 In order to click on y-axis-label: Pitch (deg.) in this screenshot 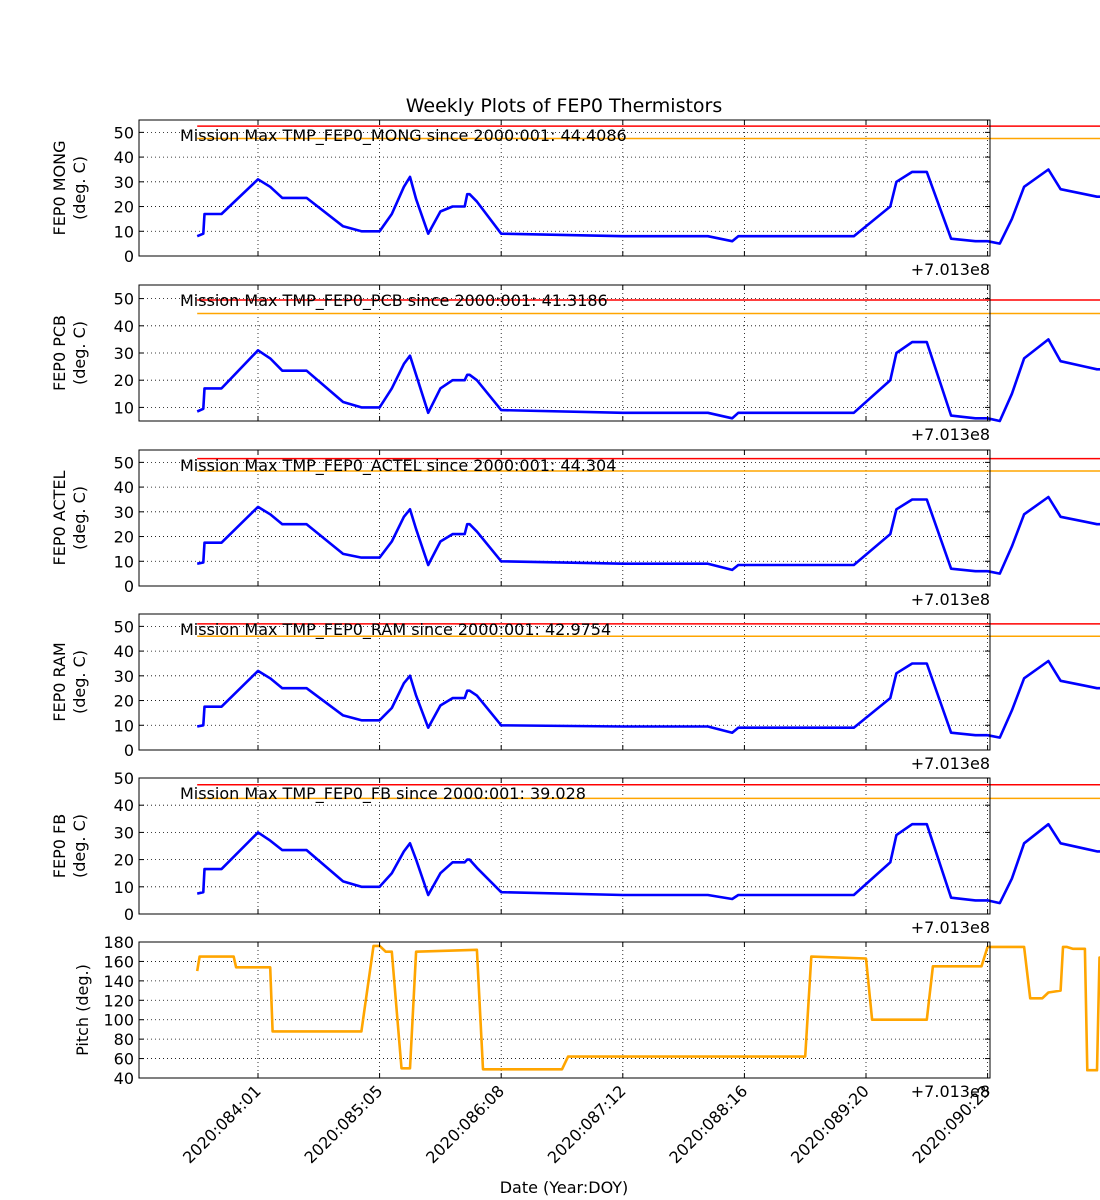, I will do `click(82, 1010)`.